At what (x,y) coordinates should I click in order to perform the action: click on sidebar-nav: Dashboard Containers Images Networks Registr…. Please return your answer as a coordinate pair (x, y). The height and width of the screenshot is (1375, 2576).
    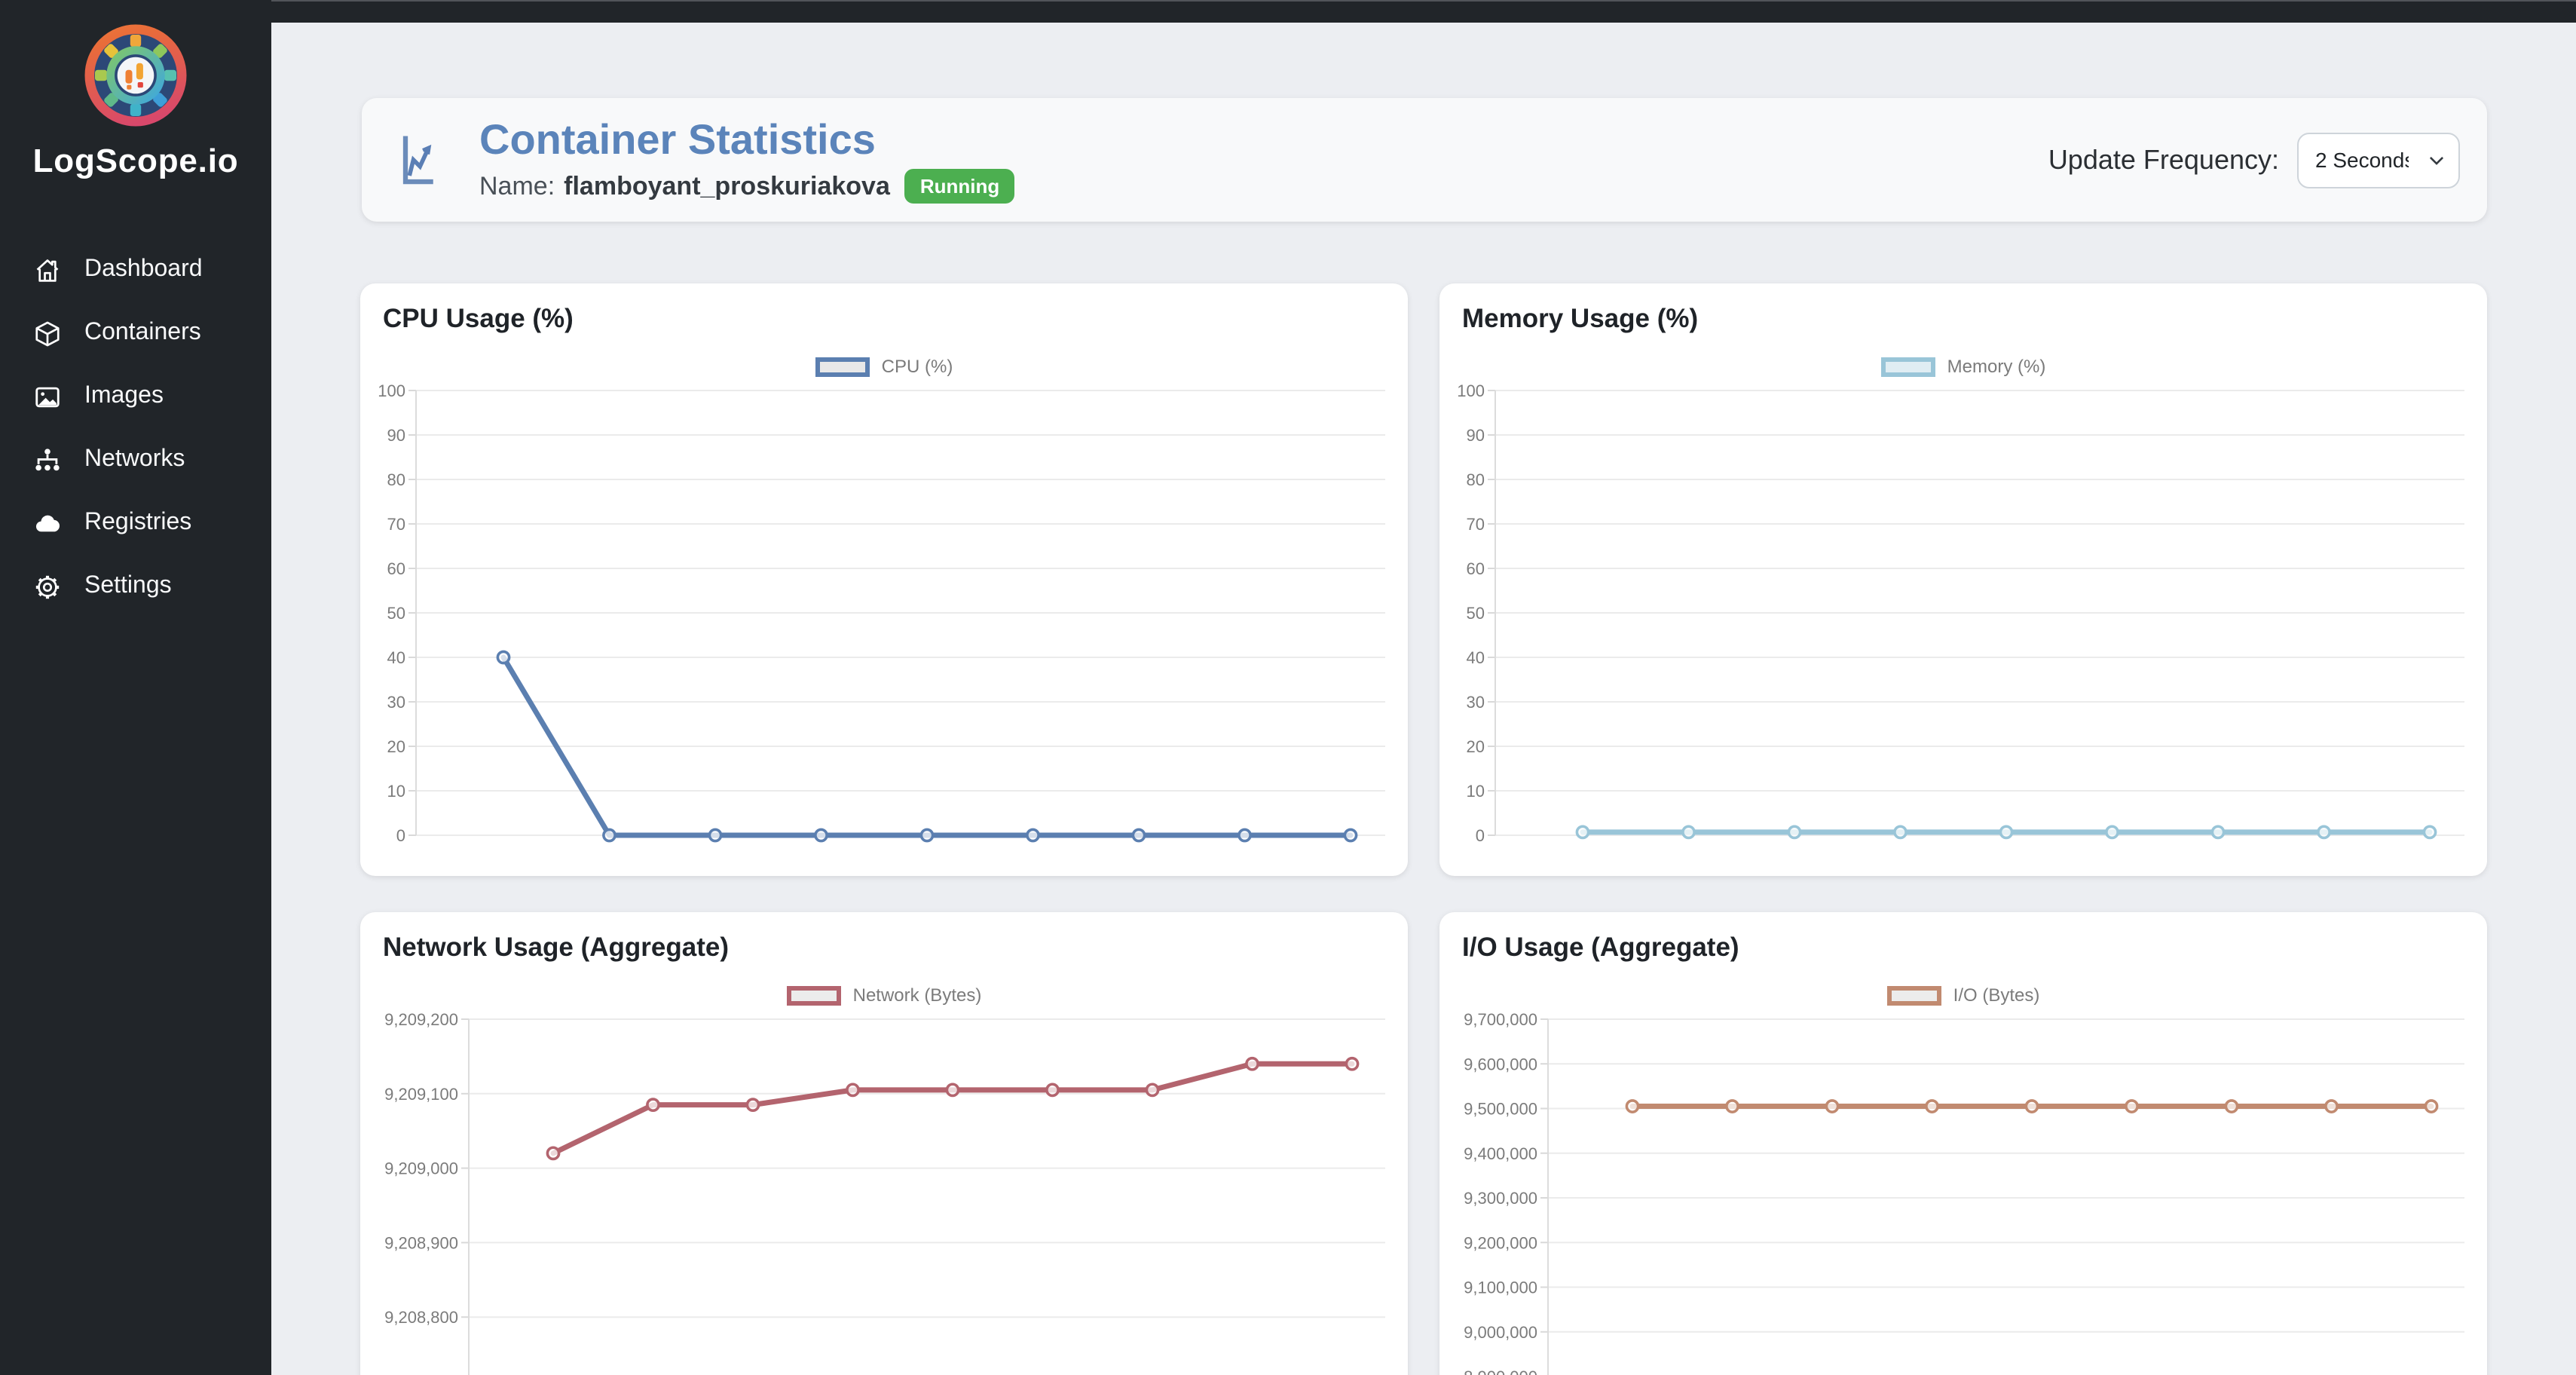
    Looking at the image, I should click on (135, 428).